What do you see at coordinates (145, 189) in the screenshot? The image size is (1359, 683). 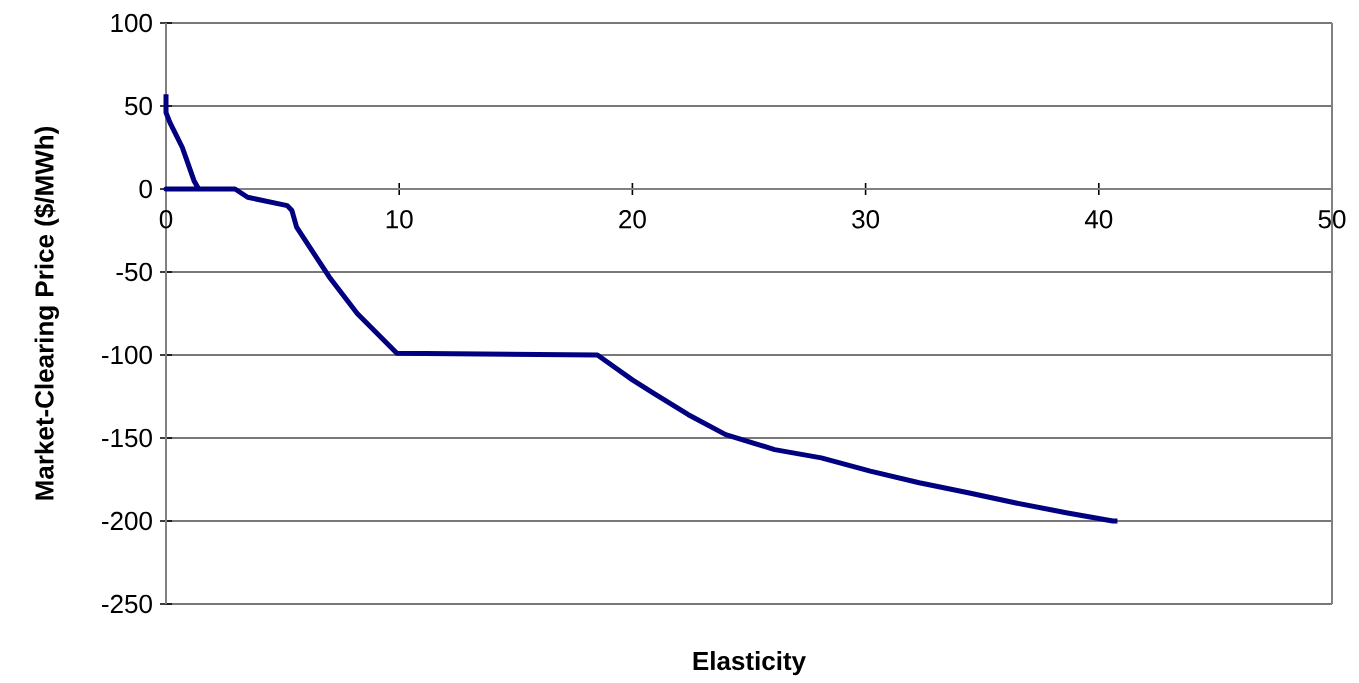 I see `y-tick-label: 0` at bounding box center [145, 189].